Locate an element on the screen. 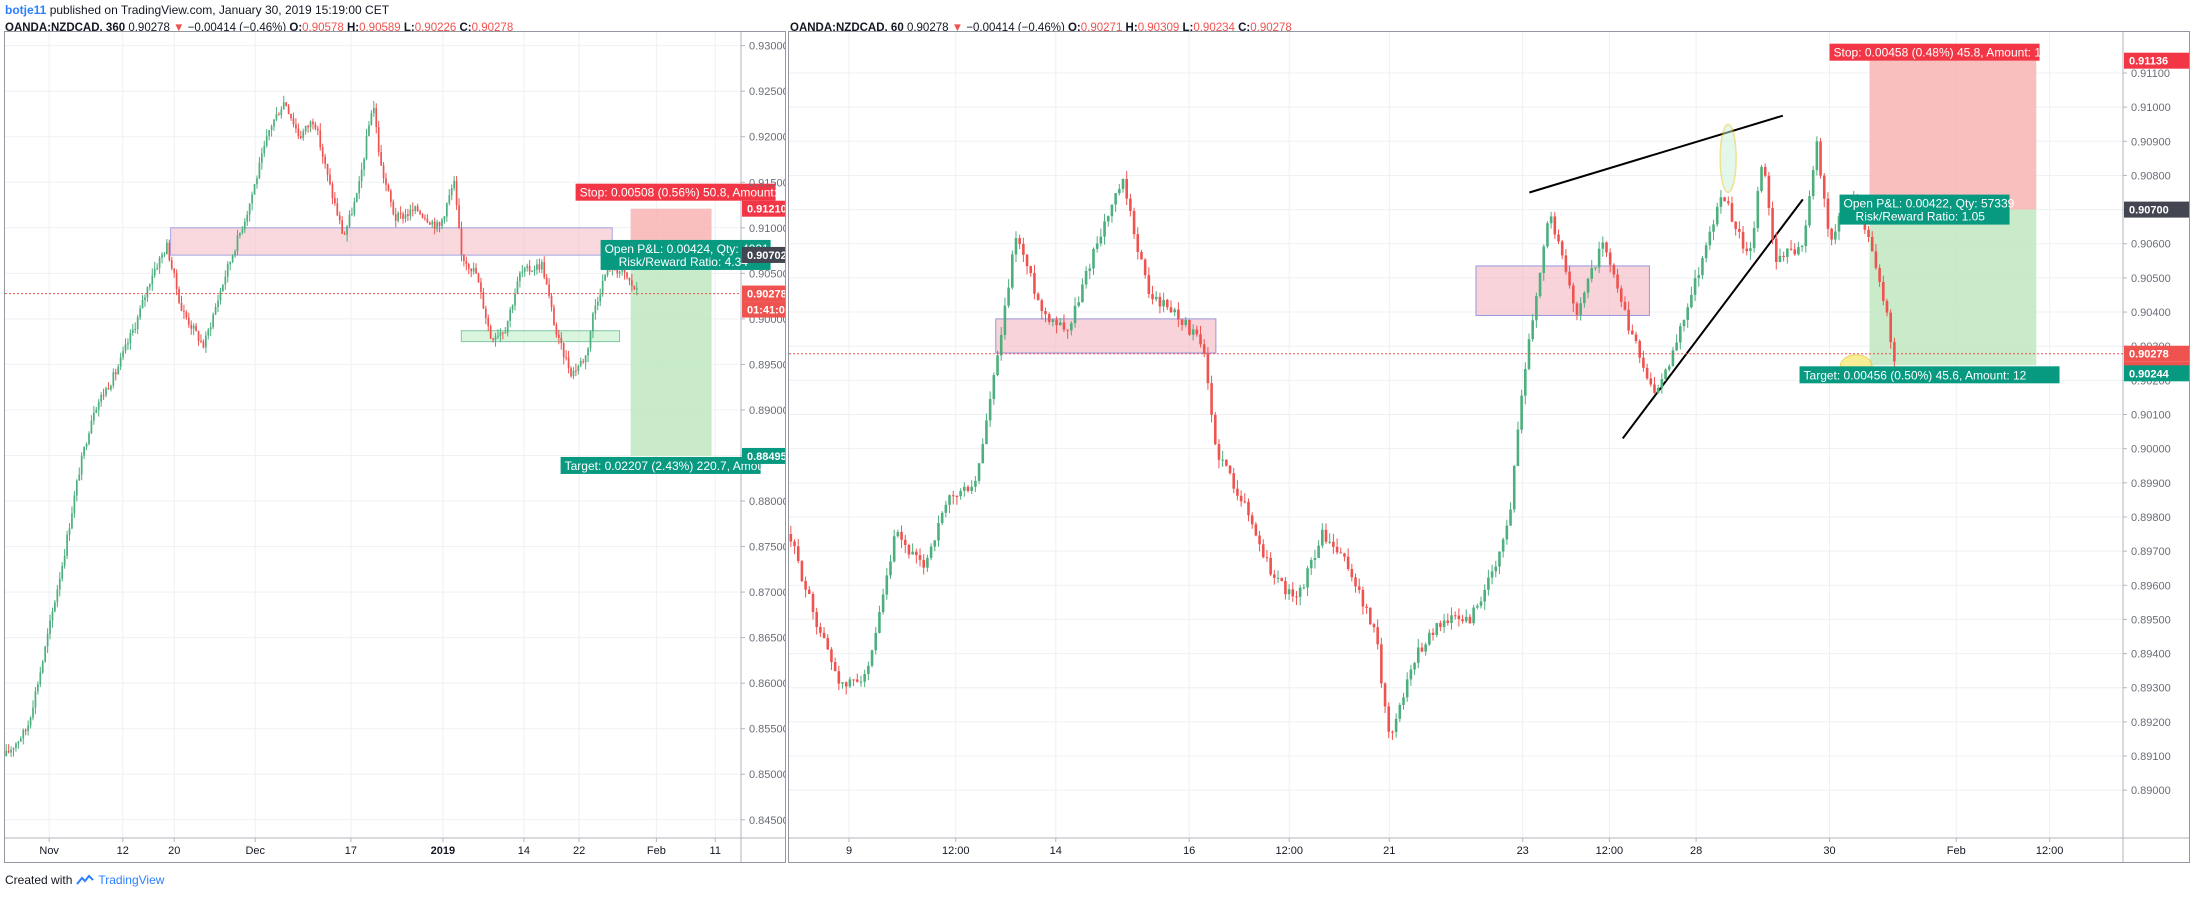 This screenshot has height=899, width=2192. stop-price-badge-box is located at coordinates (763, 208).